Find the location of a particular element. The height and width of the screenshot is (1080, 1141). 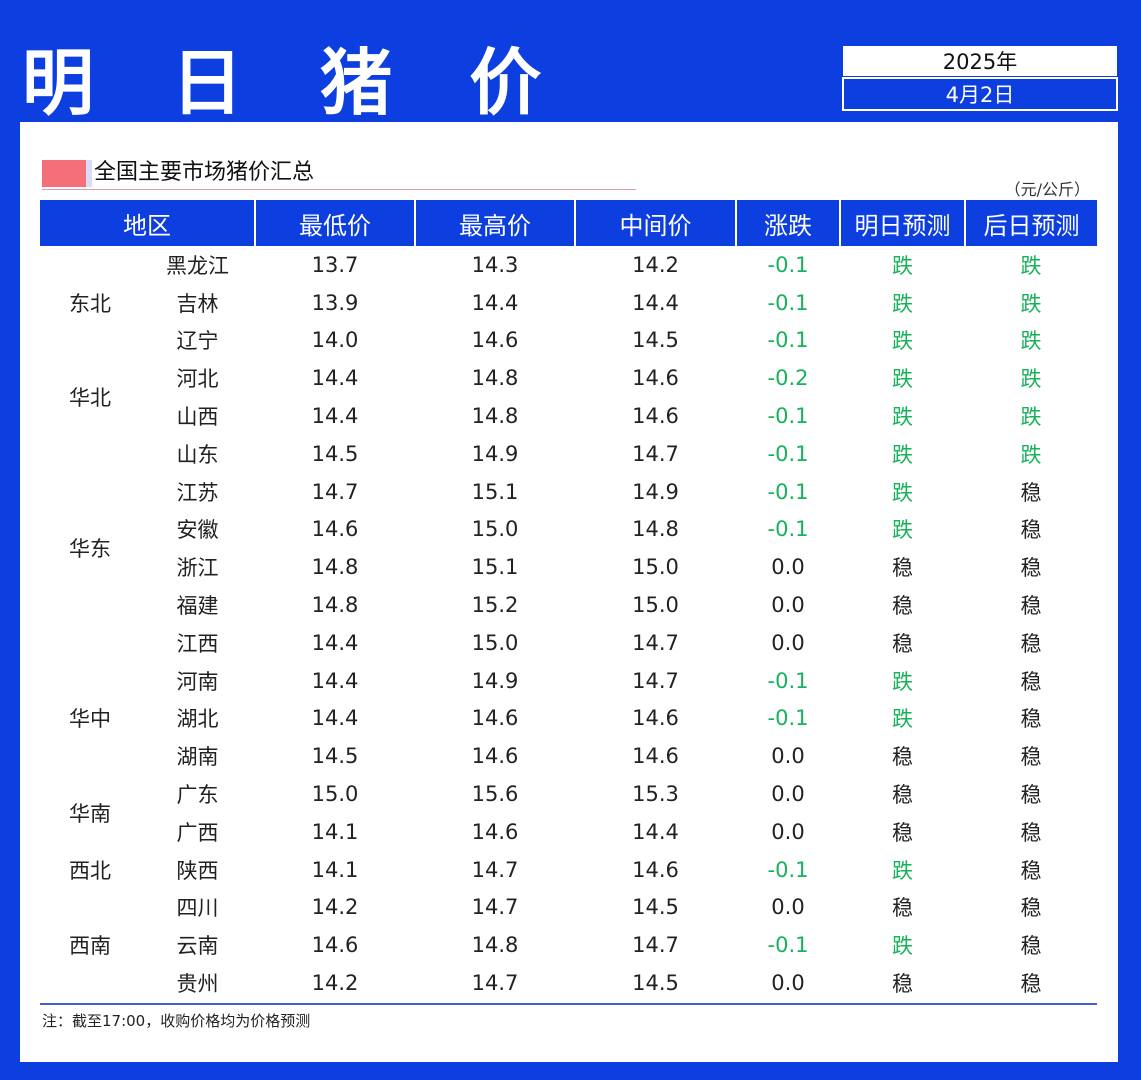

region-cell: 华中 is located at coordinates (90, 719).